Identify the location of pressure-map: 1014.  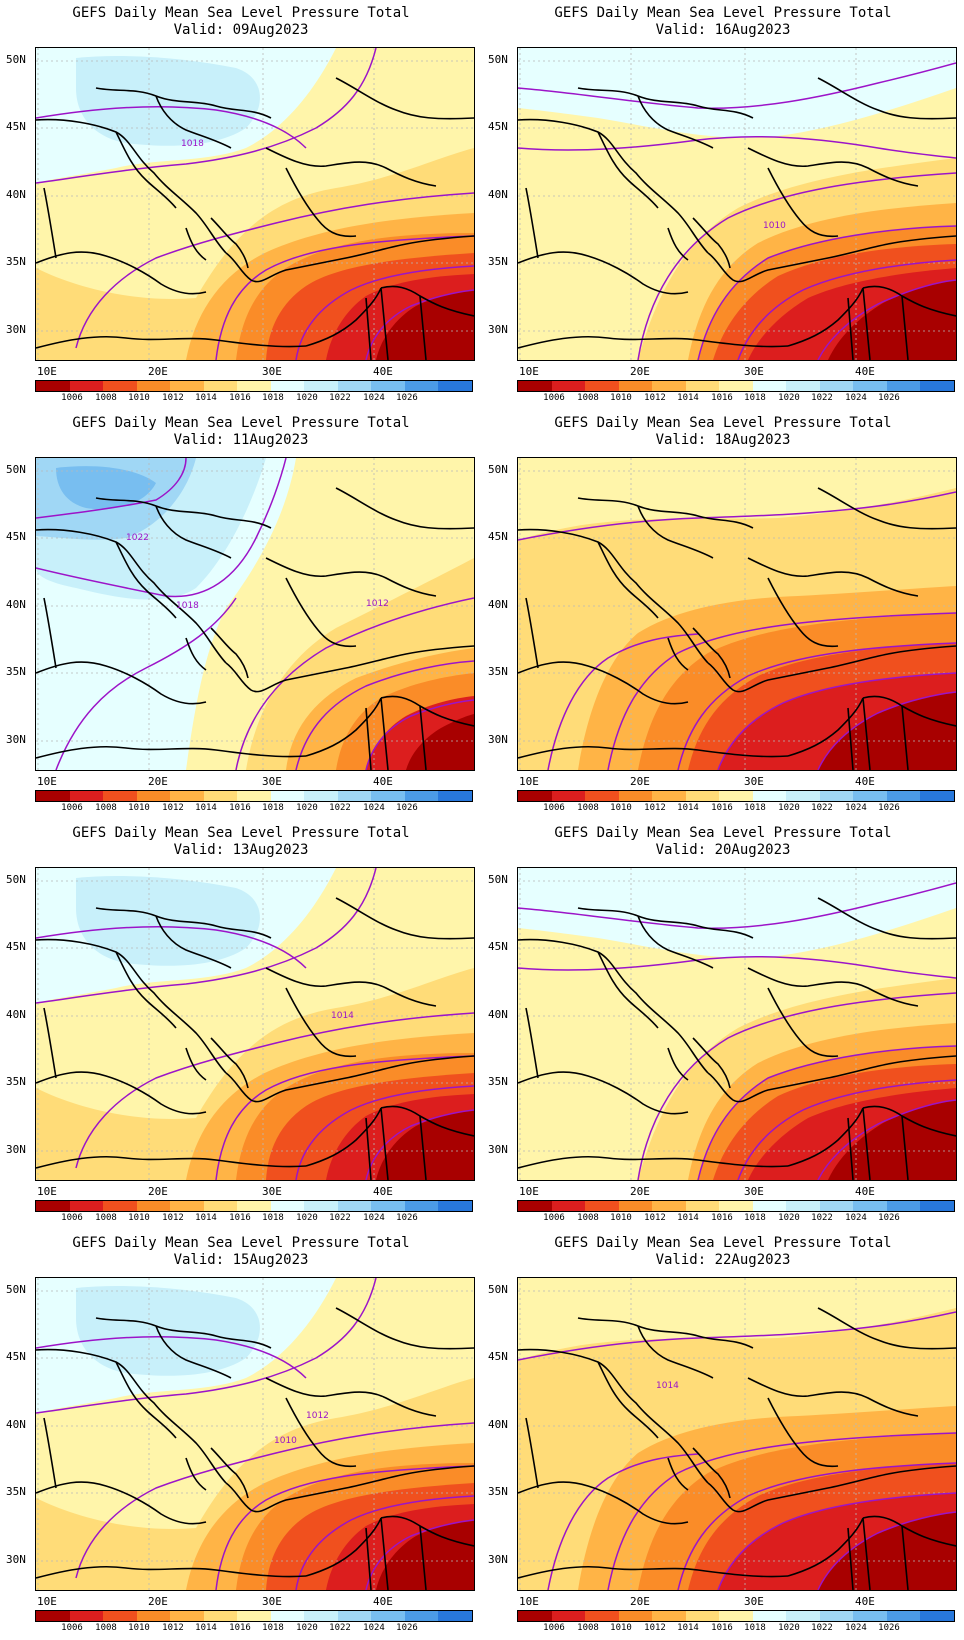
(255, 1024).